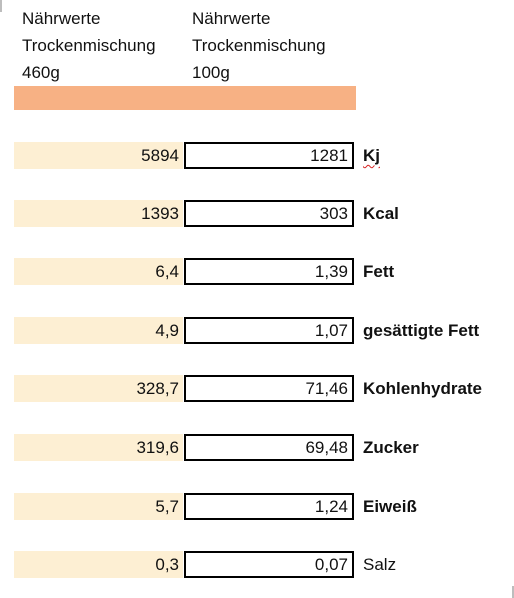  I want to click on table-row: 5894 1281 Kj, so click(257, 155).